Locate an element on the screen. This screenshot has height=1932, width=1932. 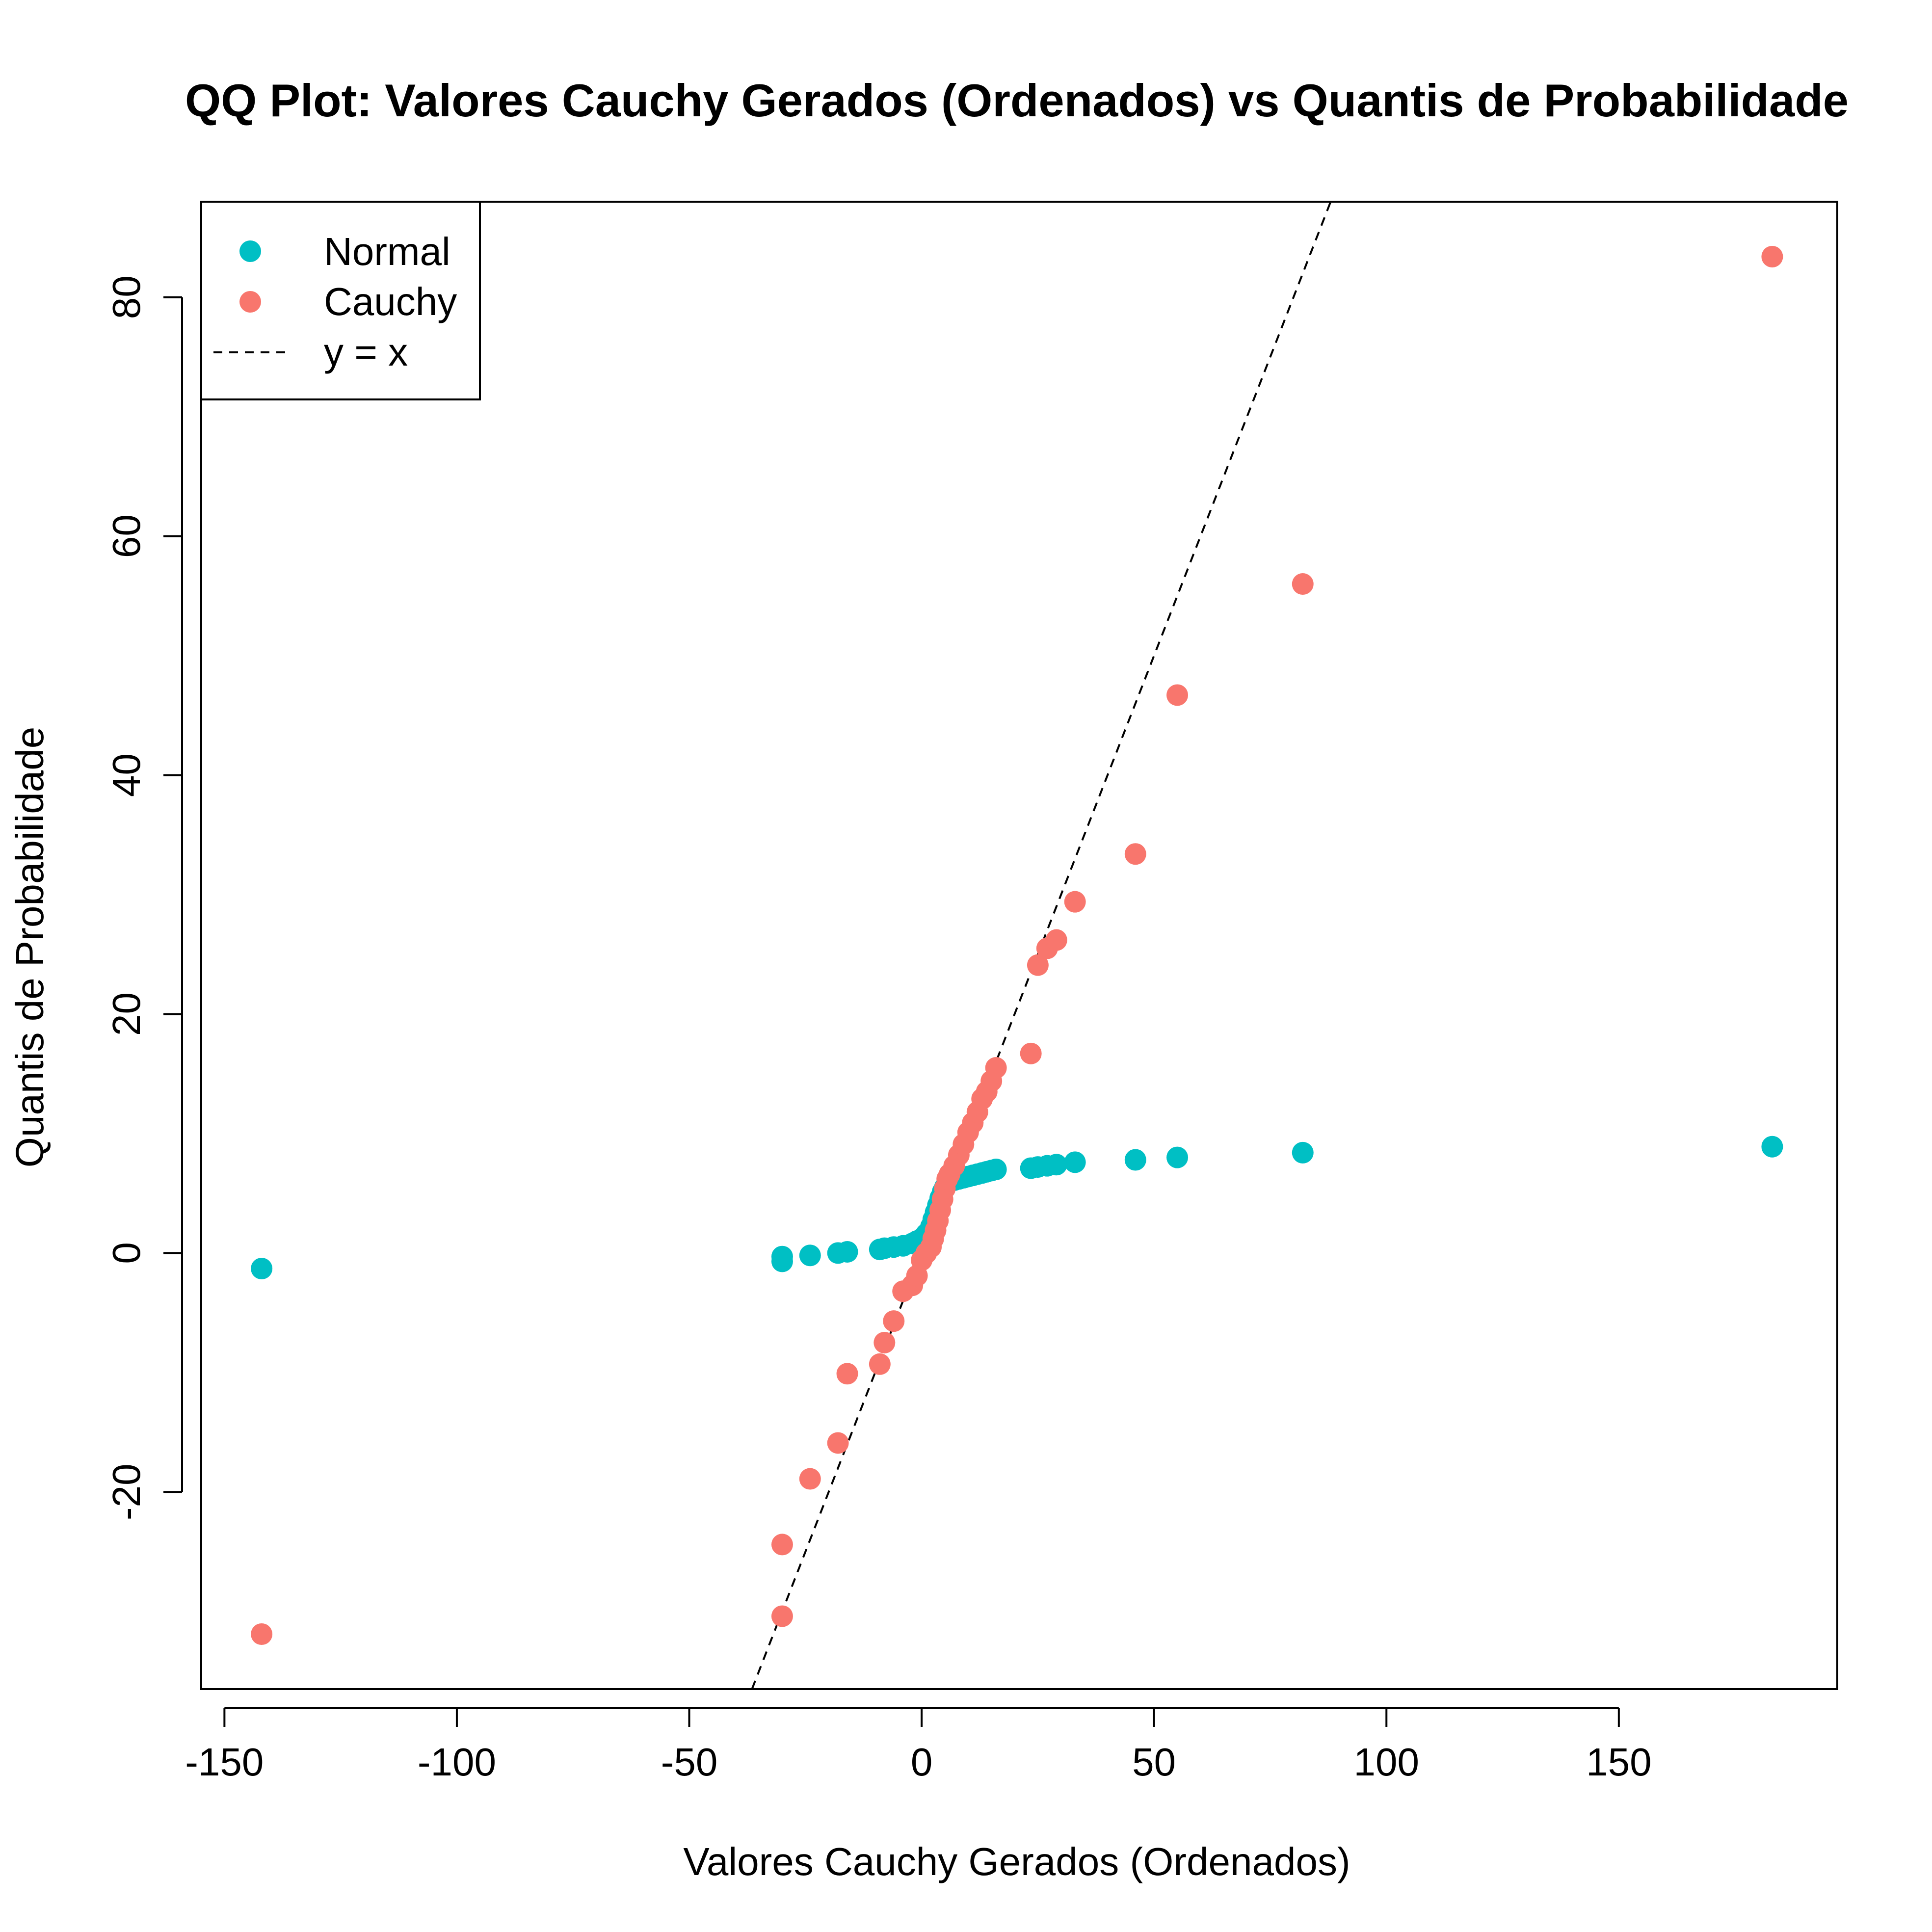
x-tick-label: -50 is located at coordinates (690, 1762).